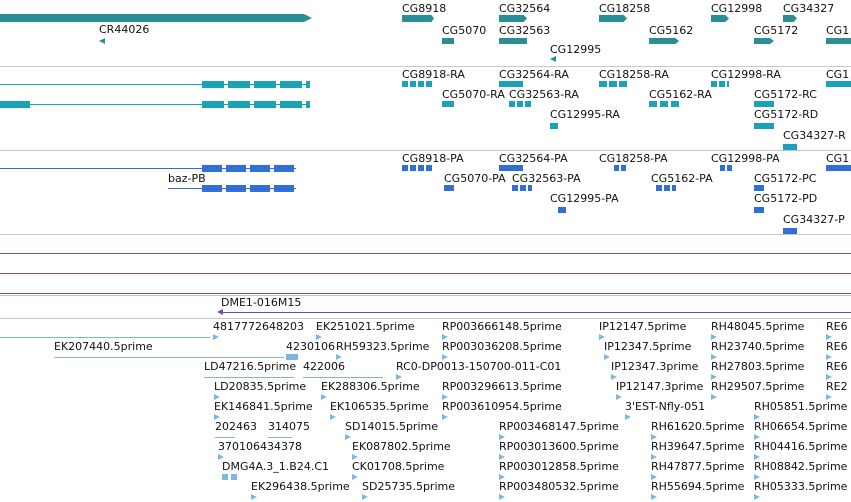  I want to click on est-label: RH55694.5prime, so click(698, 486).